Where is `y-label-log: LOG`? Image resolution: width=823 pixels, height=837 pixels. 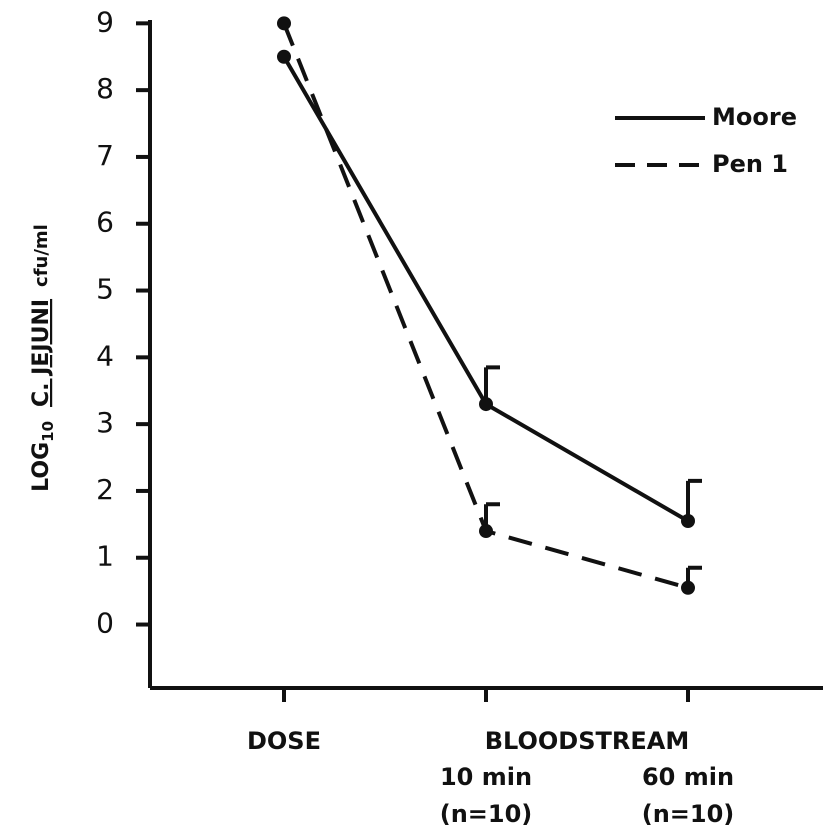
y-label-log: LOG is located at coordinates (41, 467).